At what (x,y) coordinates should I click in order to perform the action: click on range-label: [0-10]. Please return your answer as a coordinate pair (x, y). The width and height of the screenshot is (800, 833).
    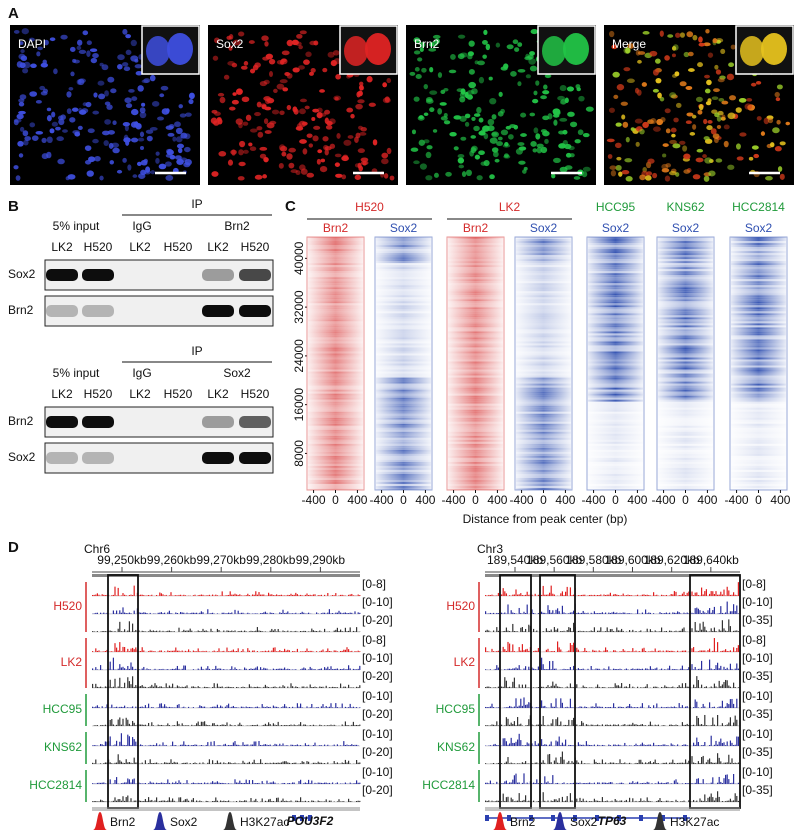
    Looking at the image, I should click on (377, 602).